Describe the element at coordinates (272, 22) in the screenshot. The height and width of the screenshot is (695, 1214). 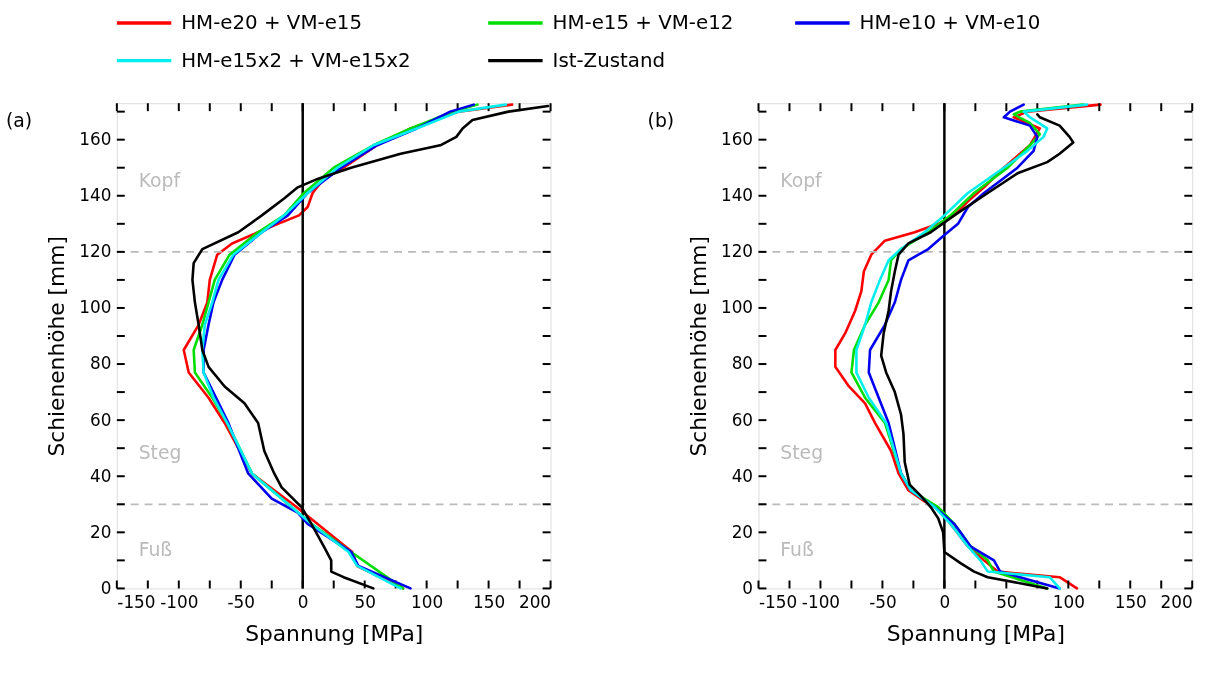
I see `legend-label: HM-e20 + VM-e15` at that location.